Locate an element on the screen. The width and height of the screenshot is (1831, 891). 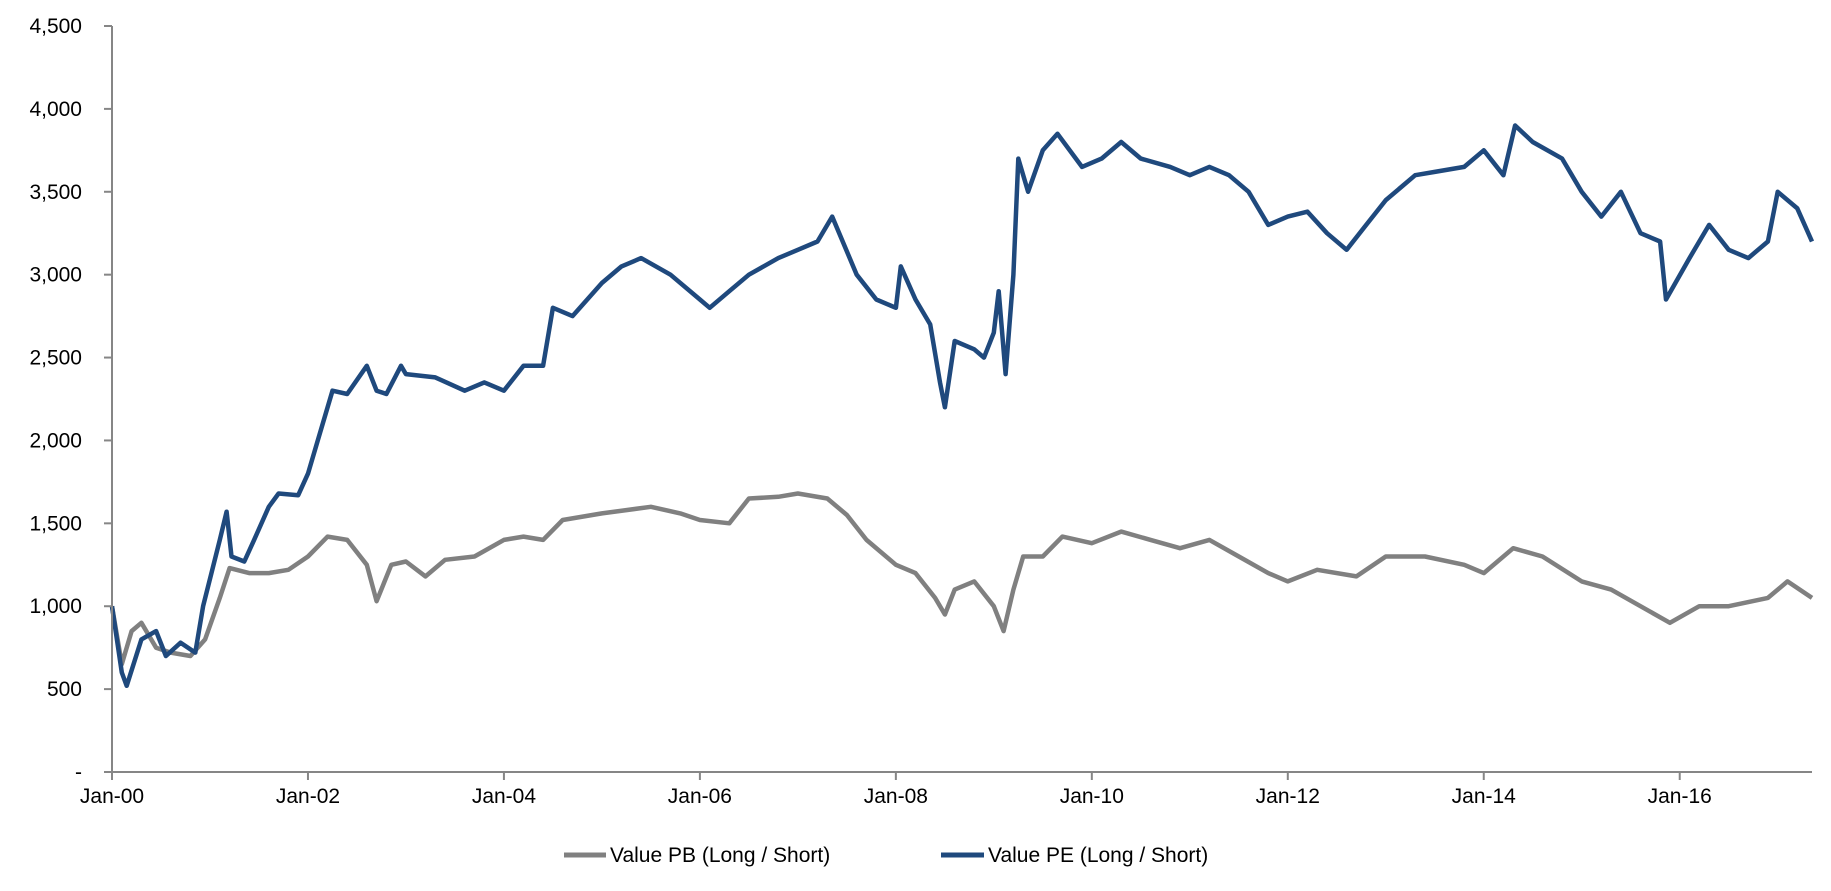
y-tick-label: 500 is located at coordinates (64, 689).